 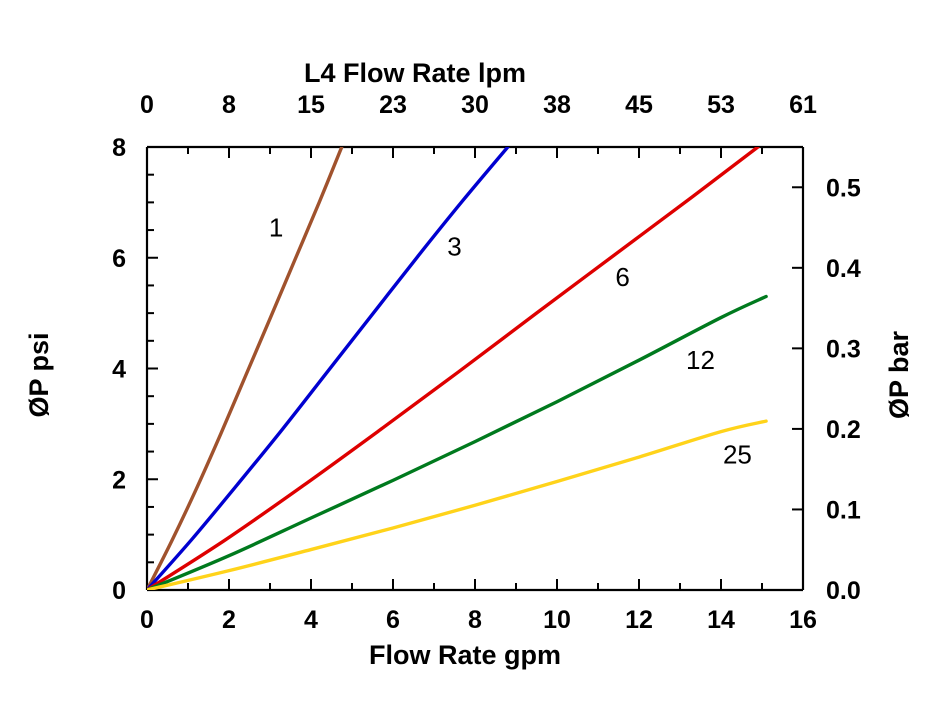 I want to click on x-tick-label: 12, so click(x=639, y=620).